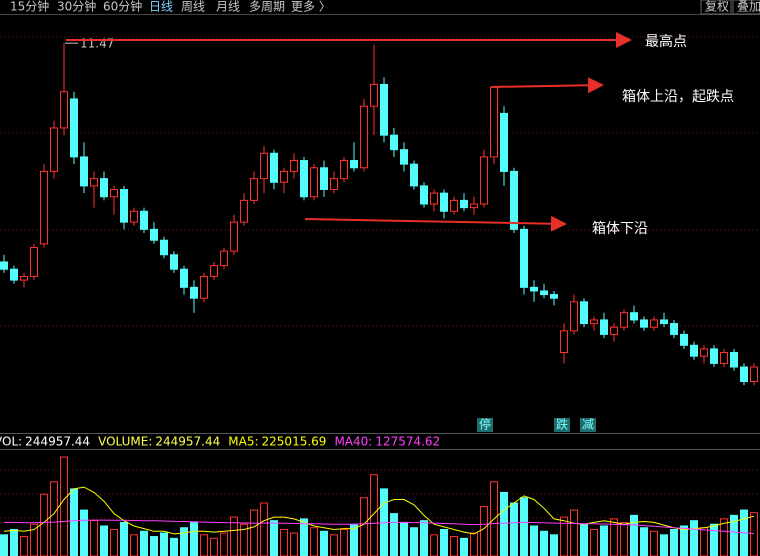 Image resolution: width=760 pixels, height=556 pixels. What do you see at coordinates (29, 7) in the screenshot?
I see `tab: 15分钟` at bounding box center [29, 7].